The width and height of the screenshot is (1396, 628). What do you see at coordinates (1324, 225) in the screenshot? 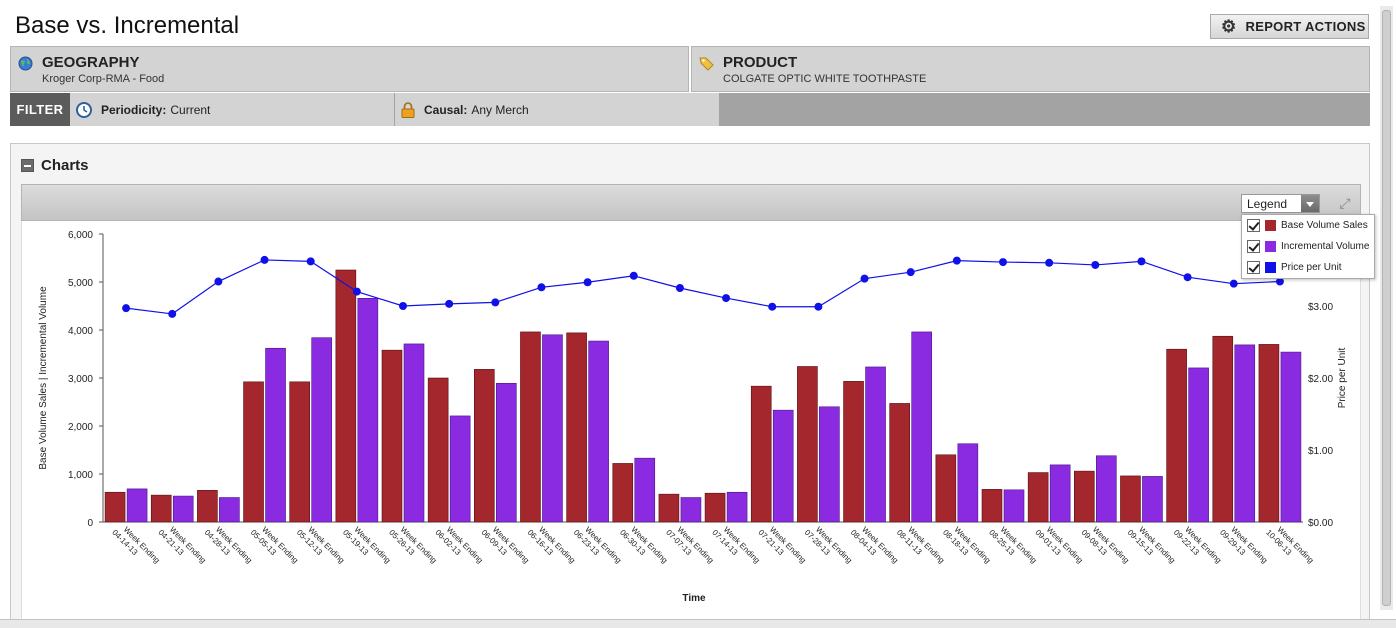
I see `legend-label: Base Volume Sales` at bounding box center [1324, 225].